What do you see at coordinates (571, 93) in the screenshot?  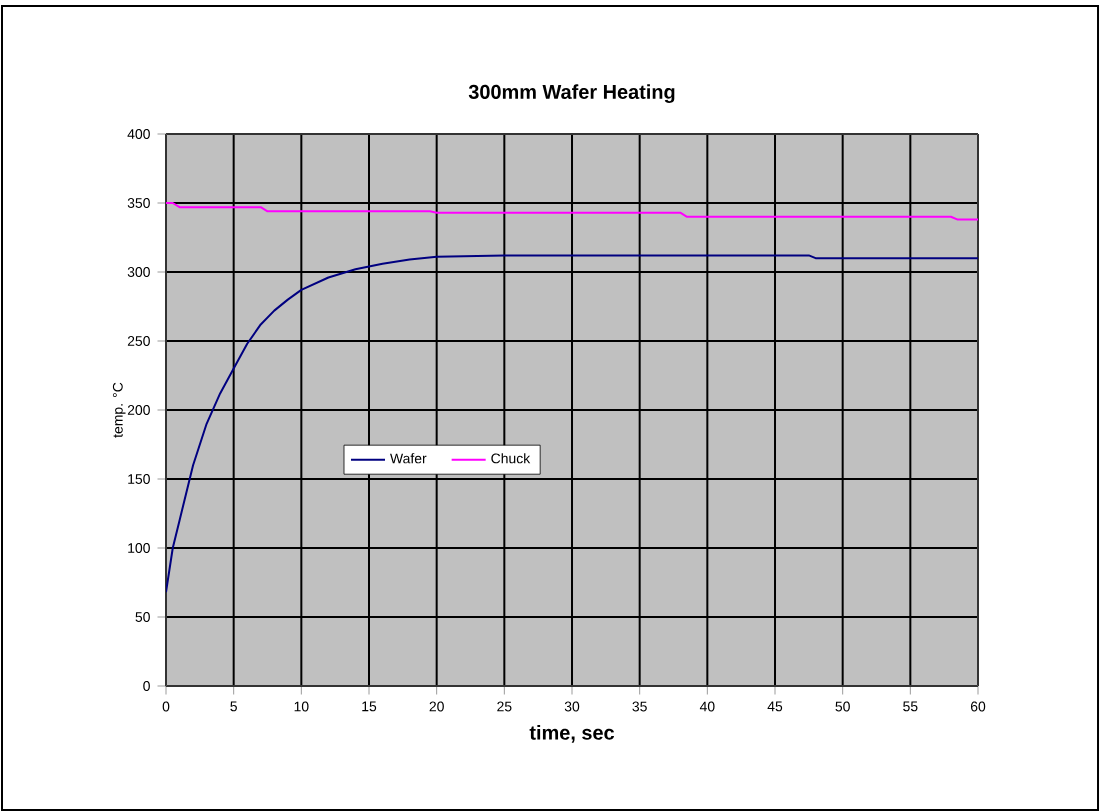 I see `chart-title: 300mm Wafer Heating` at bounding box center [571, 93].